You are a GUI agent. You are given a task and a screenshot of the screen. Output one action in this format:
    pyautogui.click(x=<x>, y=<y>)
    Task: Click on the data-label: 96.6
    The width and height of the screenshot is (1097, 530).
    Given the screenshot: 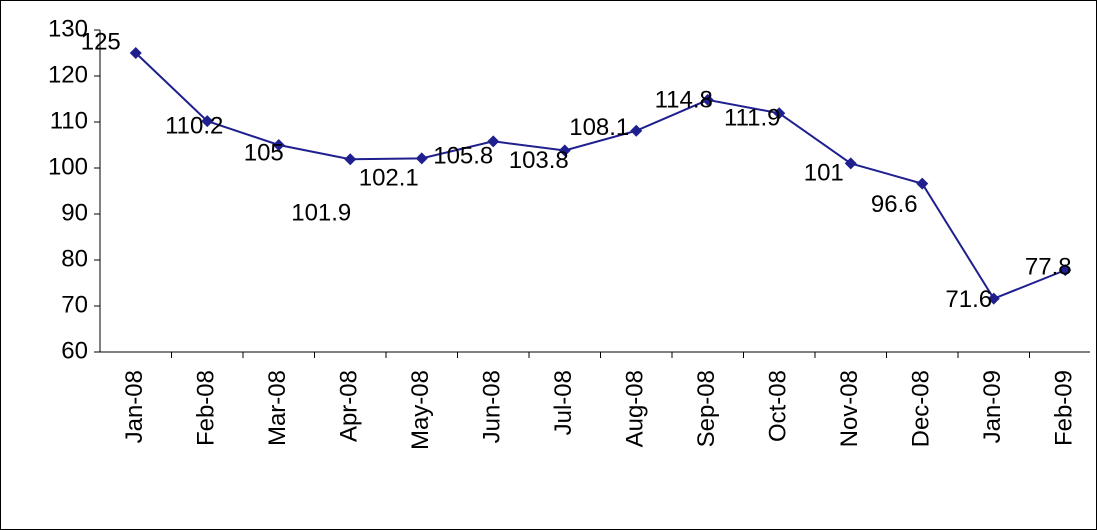 What is the action you would take?
    pyautogui.click(x=894, y=204)
    